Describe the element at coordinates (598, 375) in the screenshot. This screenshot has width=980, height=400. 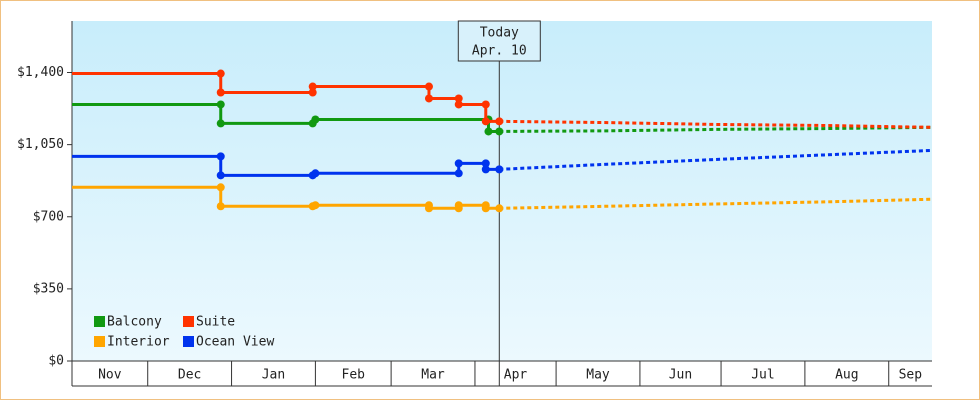
I see `x-tick-label: May` at that location.